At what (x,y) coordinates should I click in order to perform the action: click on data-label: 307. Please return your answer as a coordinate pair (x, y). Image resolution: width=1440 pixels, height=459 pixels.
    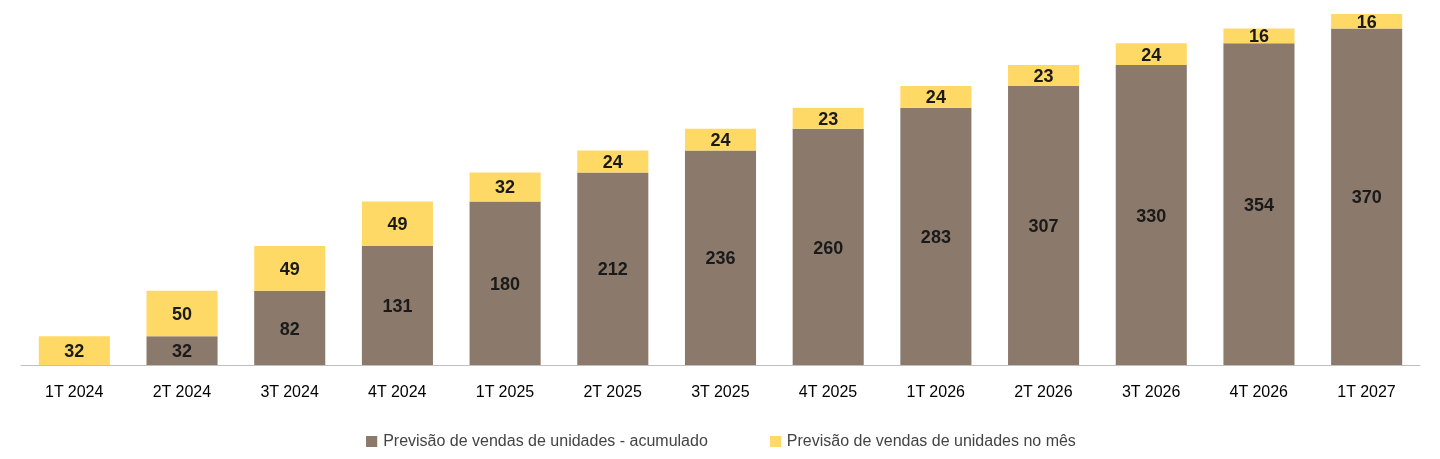
    Looking at the image, I should click on (1043, 226).